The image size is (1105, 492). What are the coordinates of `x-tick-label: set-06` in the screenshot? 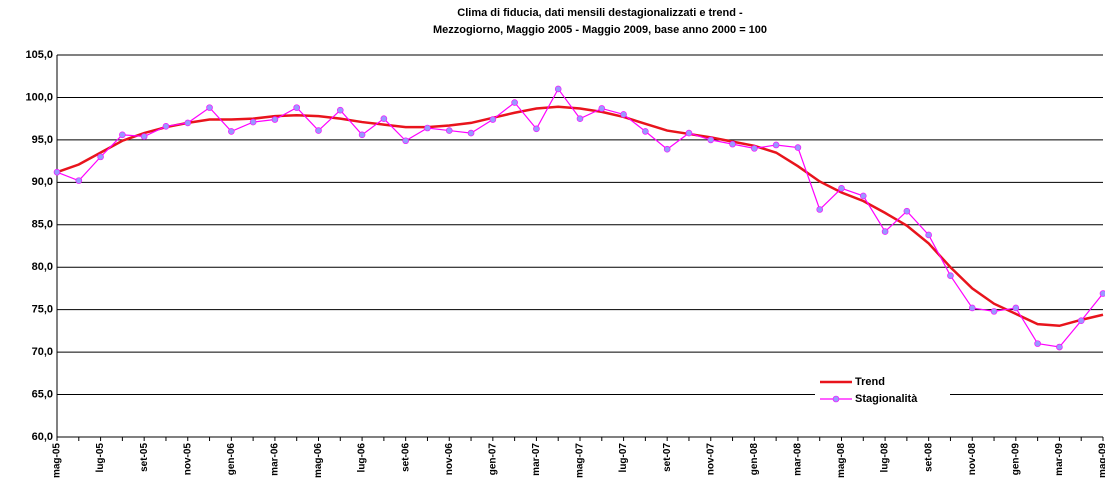 It's located at (405, 457).